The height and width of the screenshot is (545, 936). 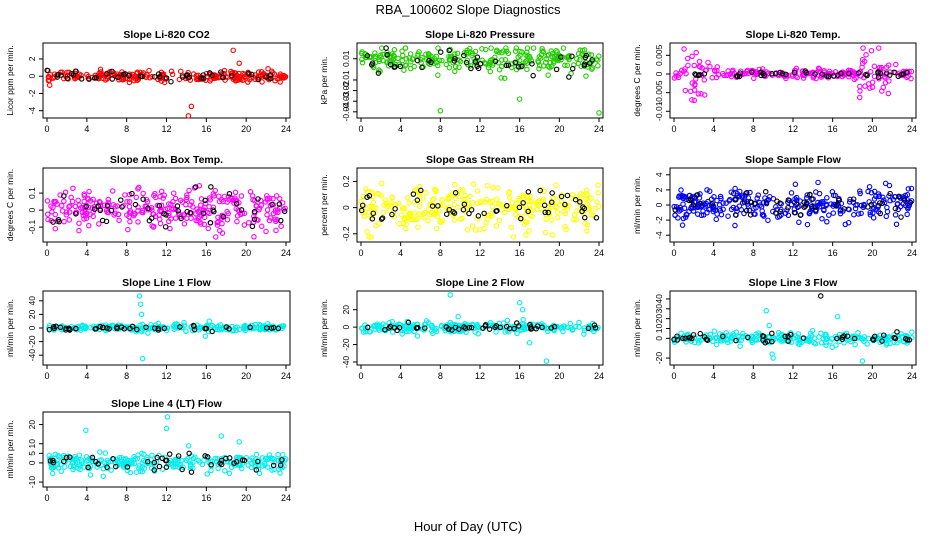 I want to click on plot-frame, so click(x=793, y=328).